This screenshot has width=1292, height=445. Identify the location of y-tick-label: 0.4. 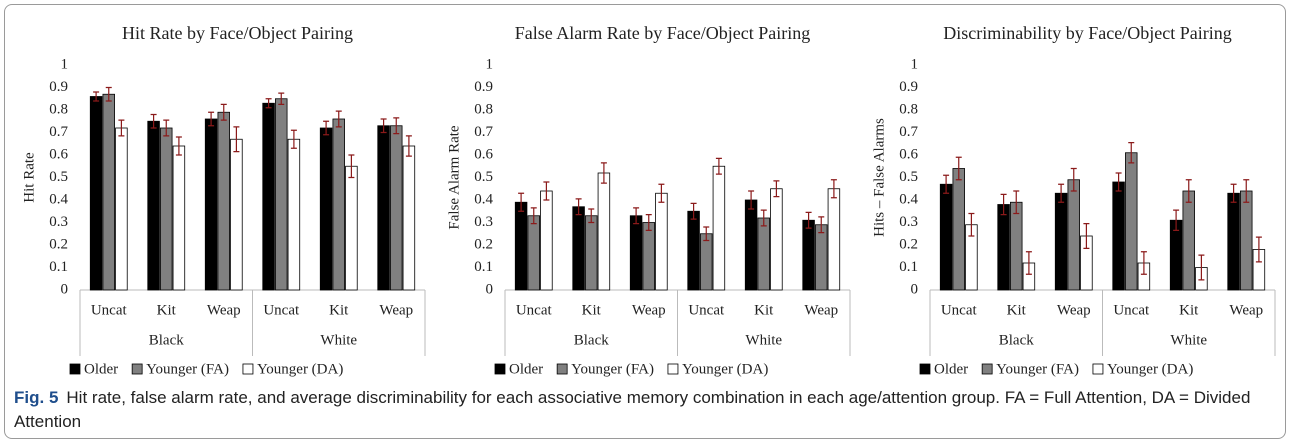
(908, 199).